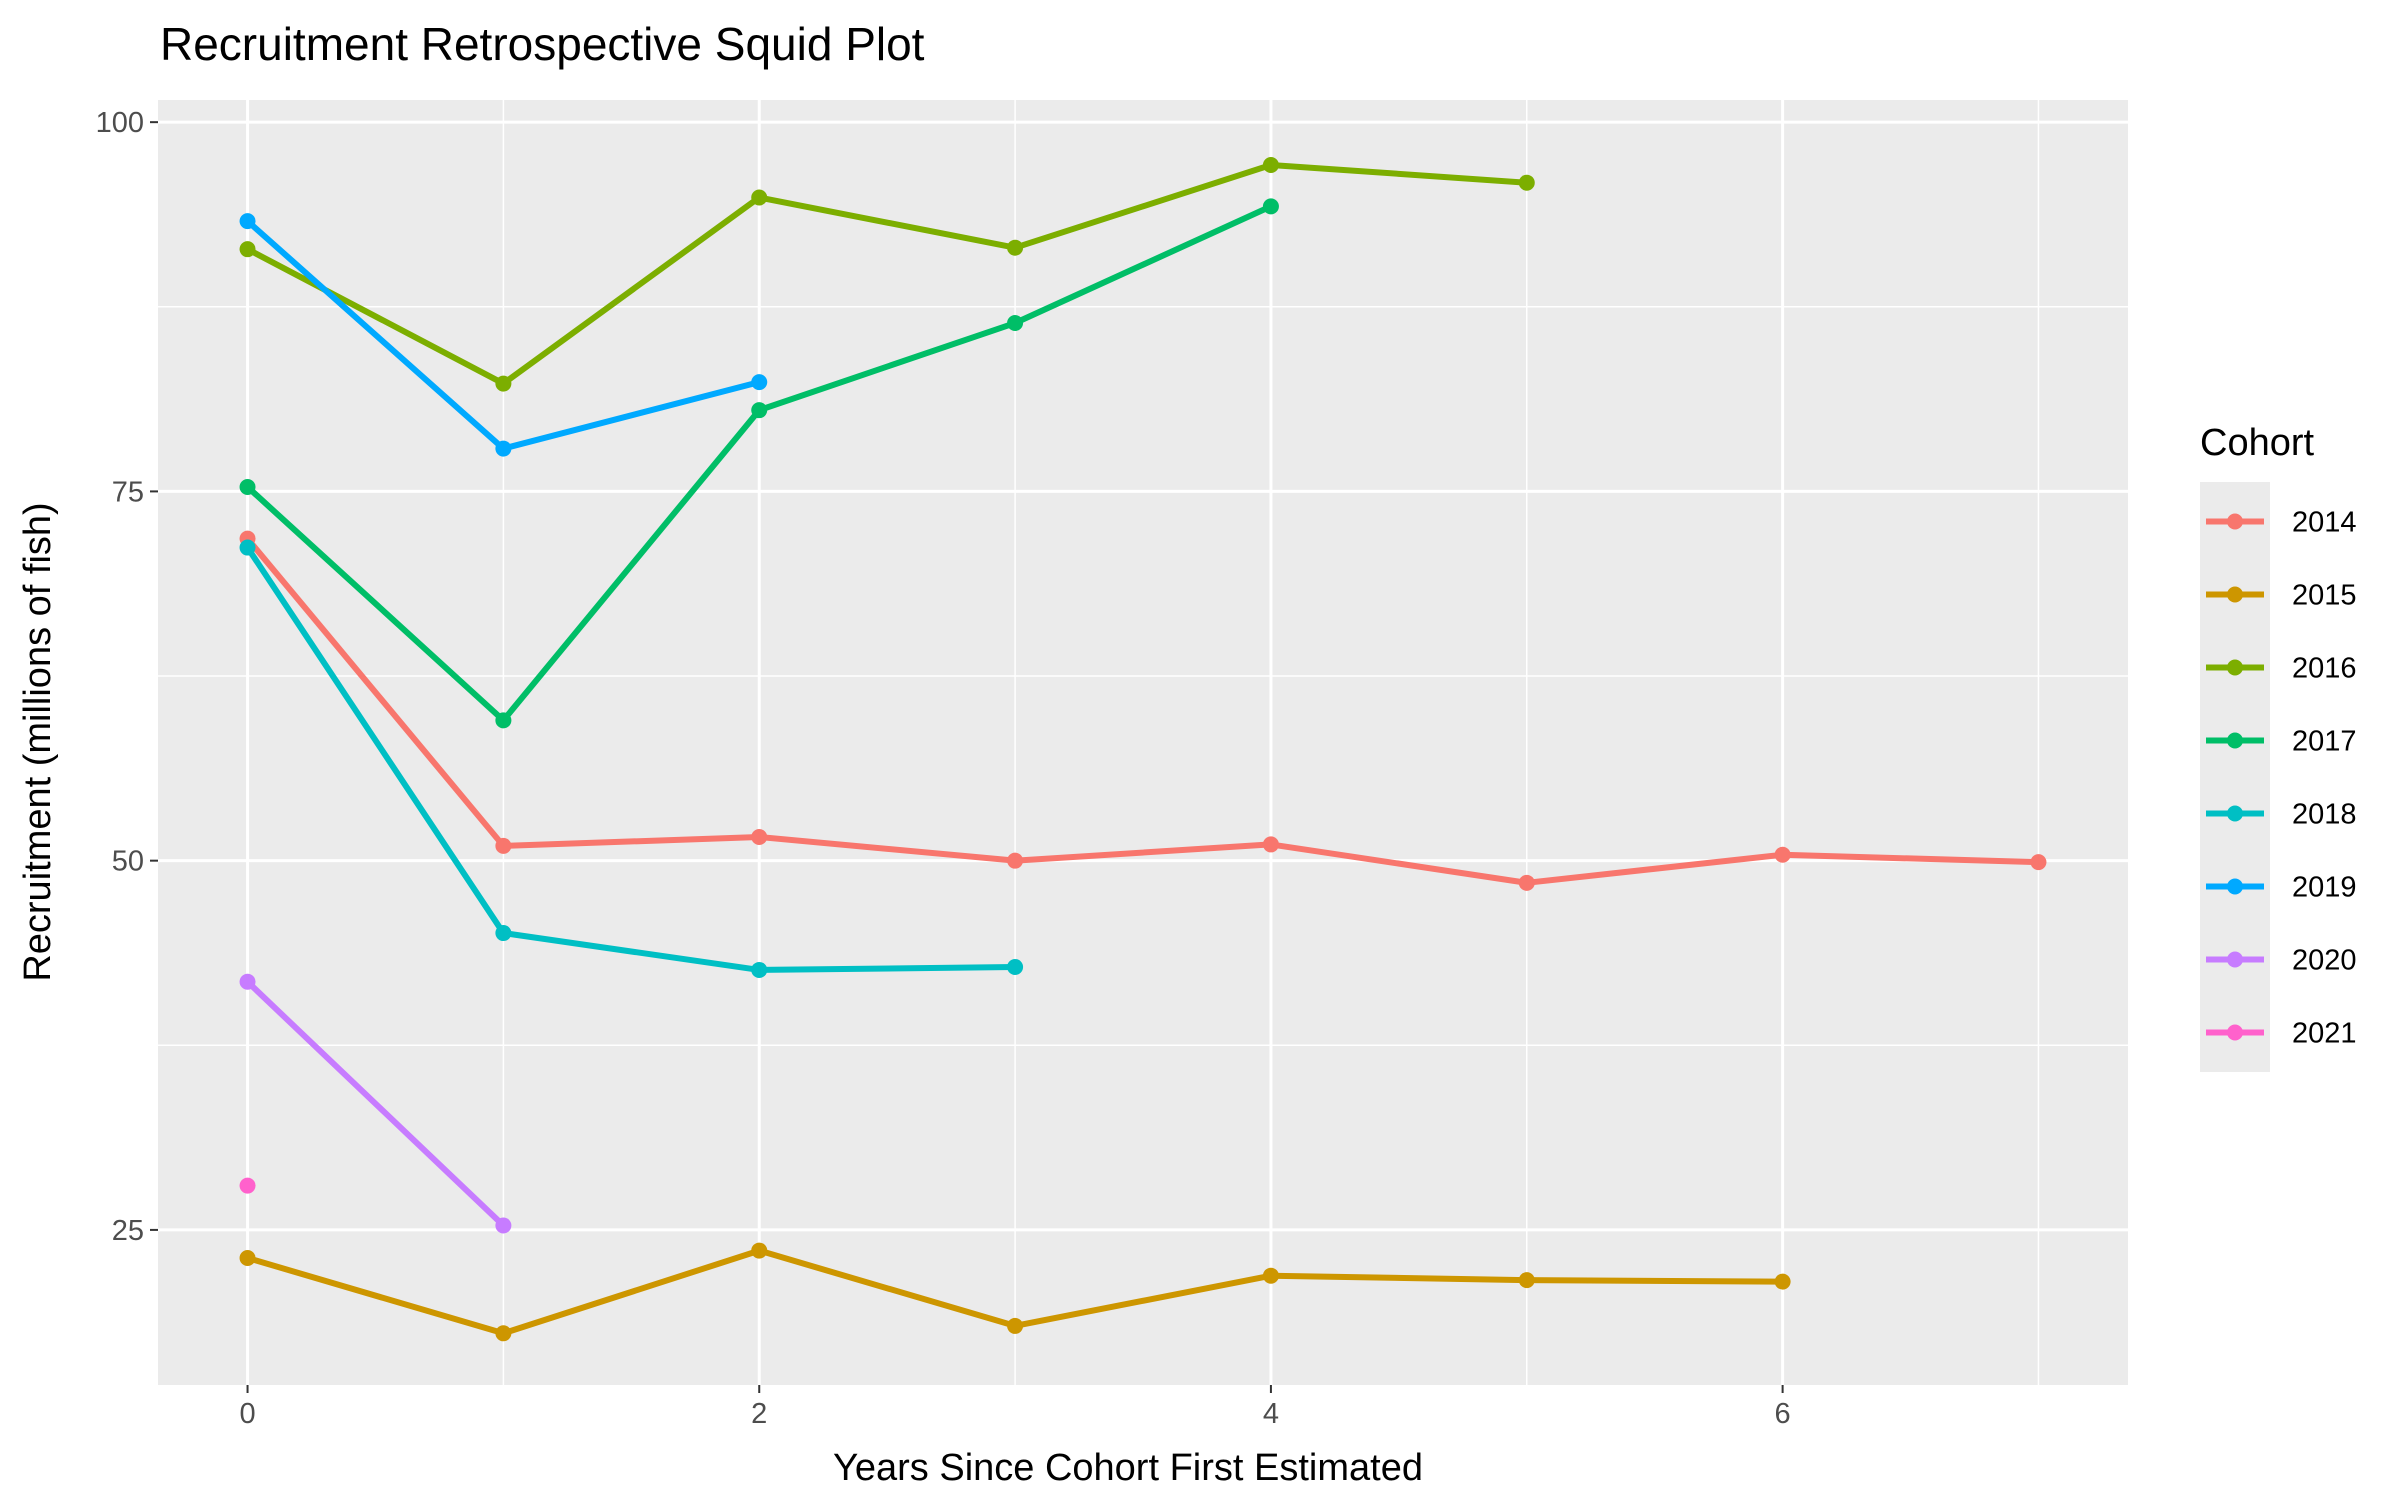  Describe the element at coordinates (1783, 1414) in the screenshot. I see `x-tick-label: 6` at that location.